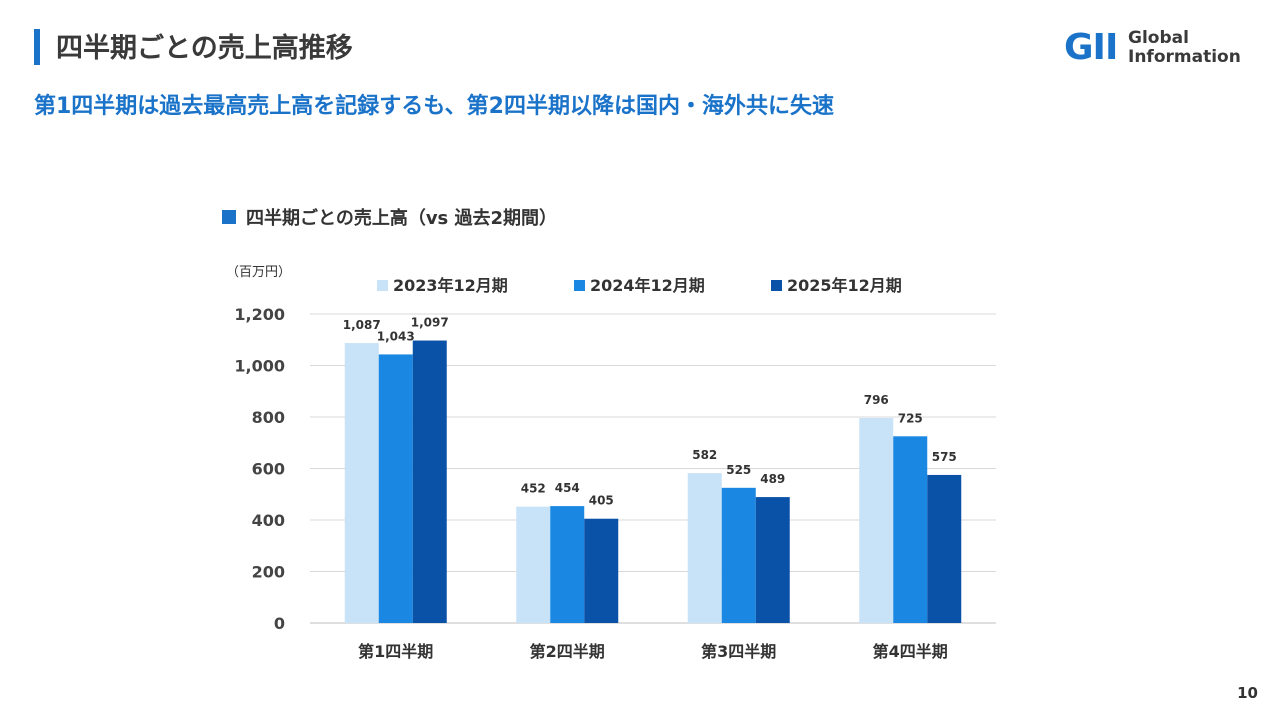  What do you see at coordinates (738, 651) in the screenshot?
I see `x-category-label: 第3四半期` at bounding box center [738, 651].